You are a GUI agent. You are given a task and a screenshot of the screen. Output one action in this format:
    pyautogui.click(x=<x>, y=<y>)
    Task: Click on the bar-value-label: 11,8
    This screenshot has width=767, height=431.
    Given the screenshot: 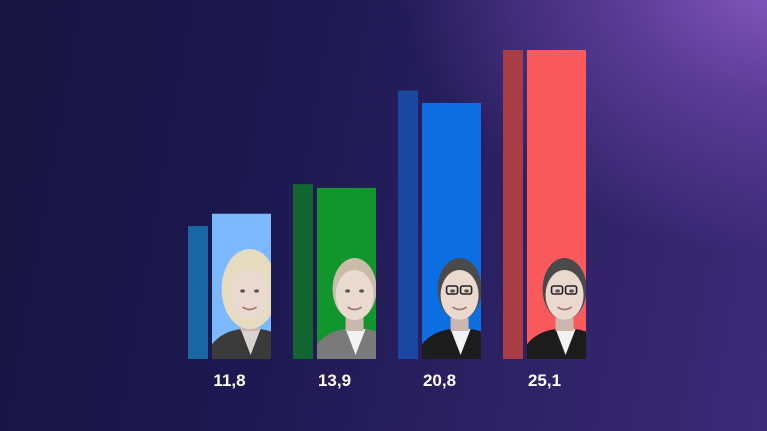 What is the action you would take?
    pyautogui.click(x=229, y=380)
    